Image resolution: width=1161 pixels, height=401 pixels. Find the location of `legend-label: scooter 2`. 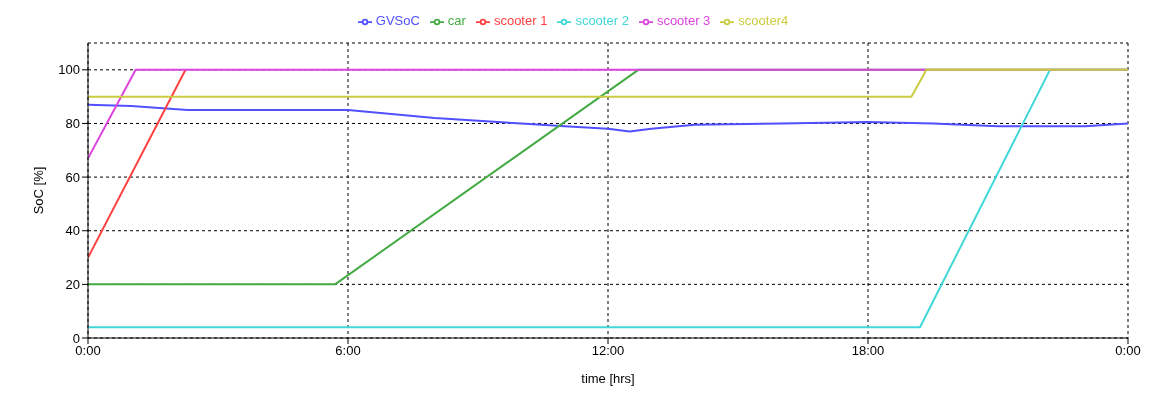

legend-label: scooter 2 is located at coordinates (602, 20).